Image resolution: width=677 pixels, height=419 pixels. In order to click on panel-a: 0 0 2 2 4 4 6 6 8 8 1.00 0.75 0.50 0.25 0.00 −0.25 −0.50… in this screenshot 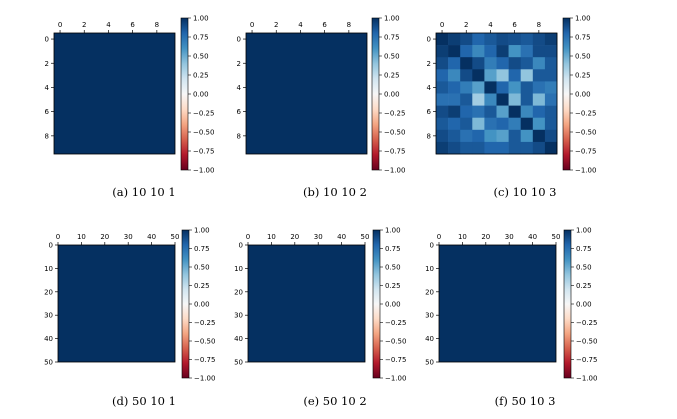, I will do `click(130, 107)`.